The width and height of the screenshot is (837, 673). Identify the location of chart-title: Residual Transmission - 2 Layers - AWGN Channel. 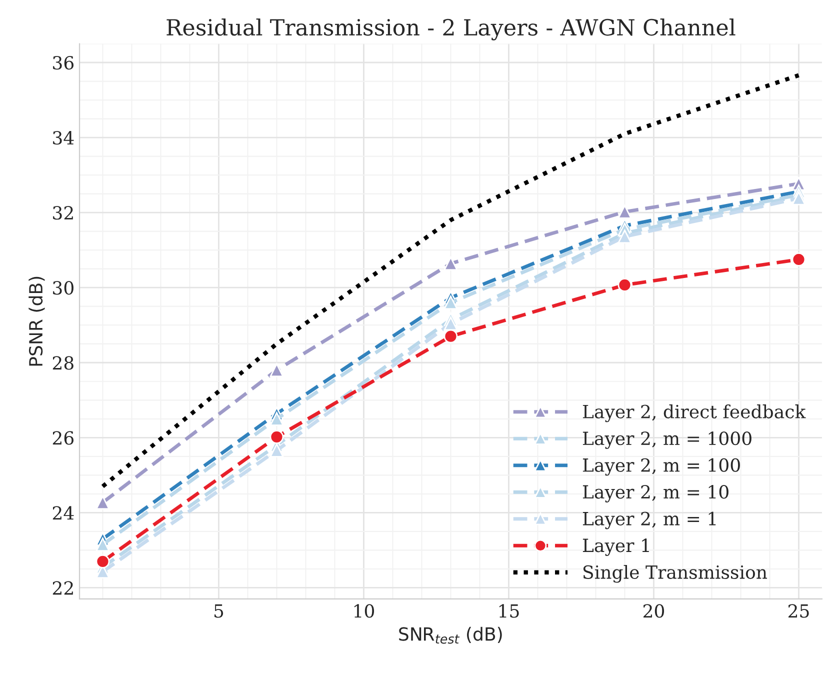
(451, 29).